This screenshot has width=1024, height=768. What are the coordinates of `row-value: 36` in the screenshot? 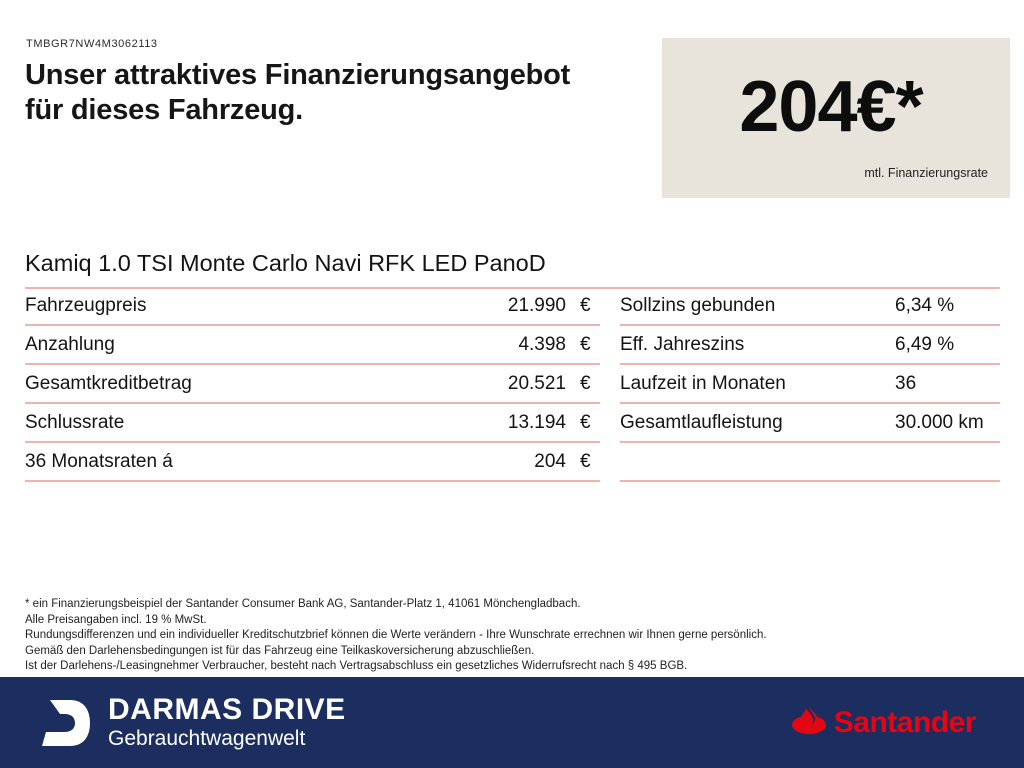 It's located at (906, 383).